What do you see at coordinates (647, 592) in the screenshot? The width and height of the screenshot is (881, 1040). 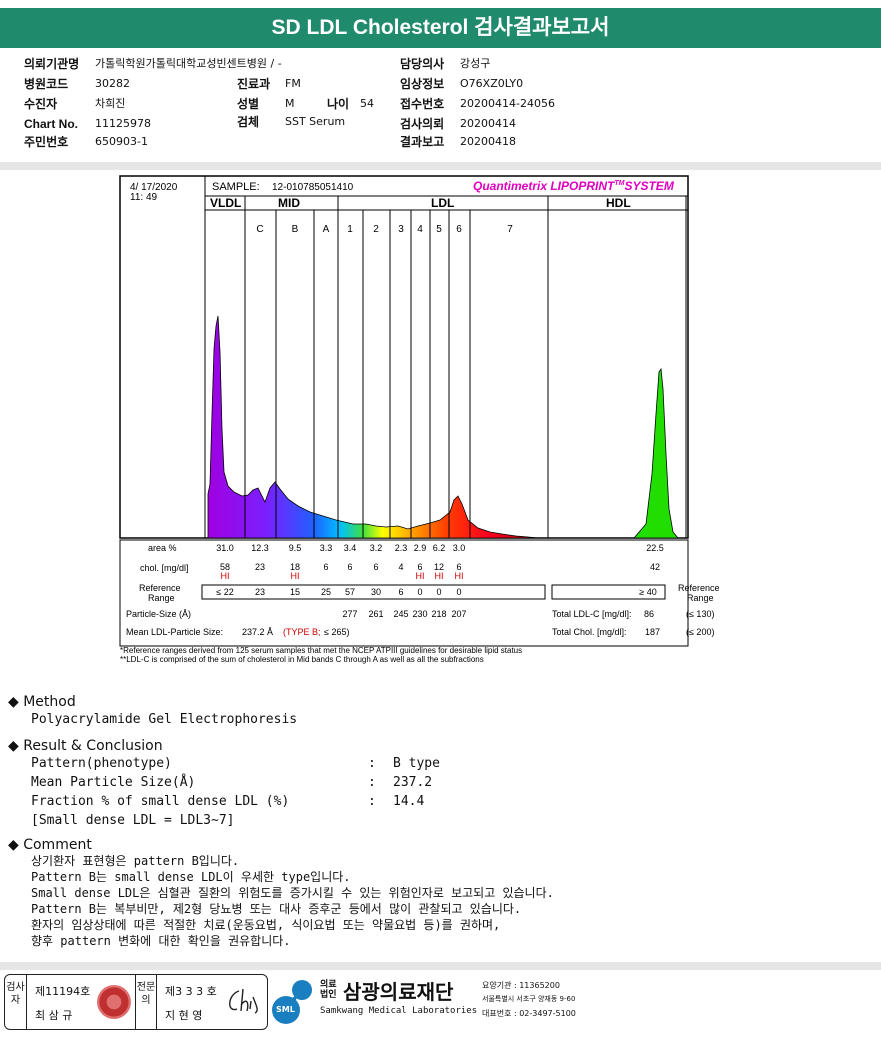 I see `ref-cell: ≥ 40` at bounding box center [647, 592].